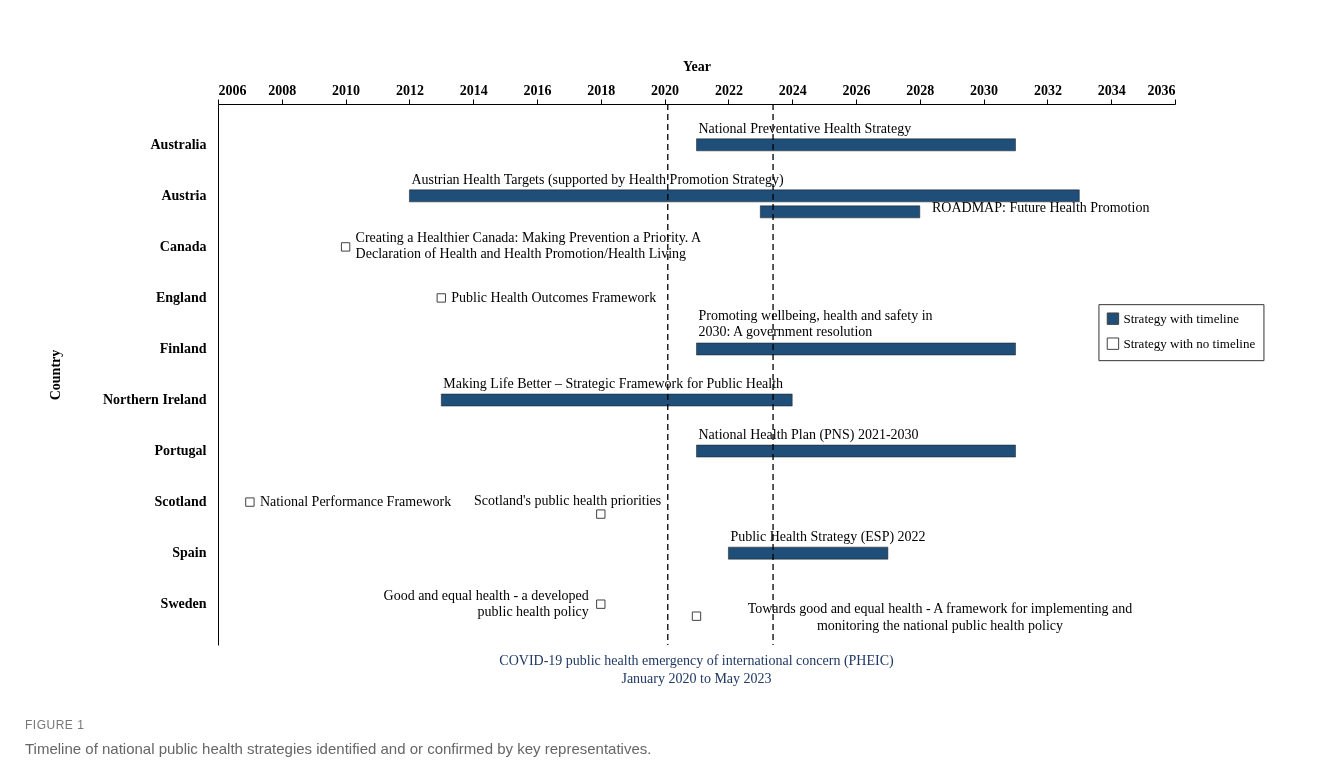 Image resolution: width=1333 pixels, height=783 pixels. I want to click on annotation: Public Health Strategy (ESP) 2022, so click(828, 537).